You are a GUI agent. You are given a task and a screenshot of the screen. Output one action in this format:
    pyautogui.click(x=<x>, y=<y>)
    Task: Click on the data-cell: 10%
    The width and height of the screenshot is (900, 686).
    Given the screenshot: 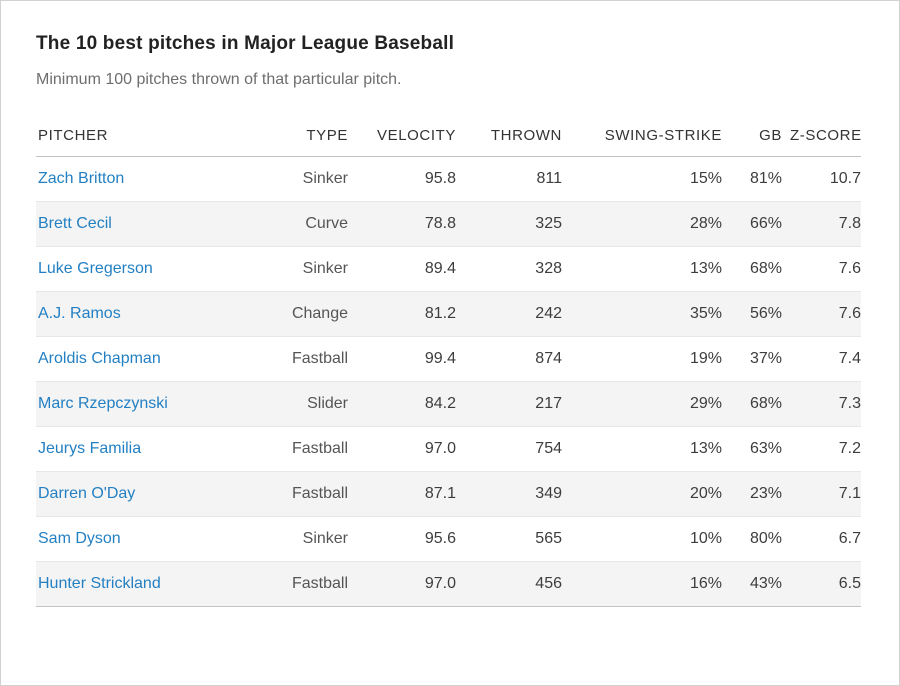 What is the action you would take?
    pyautogui.click(x=642, y=539)
    